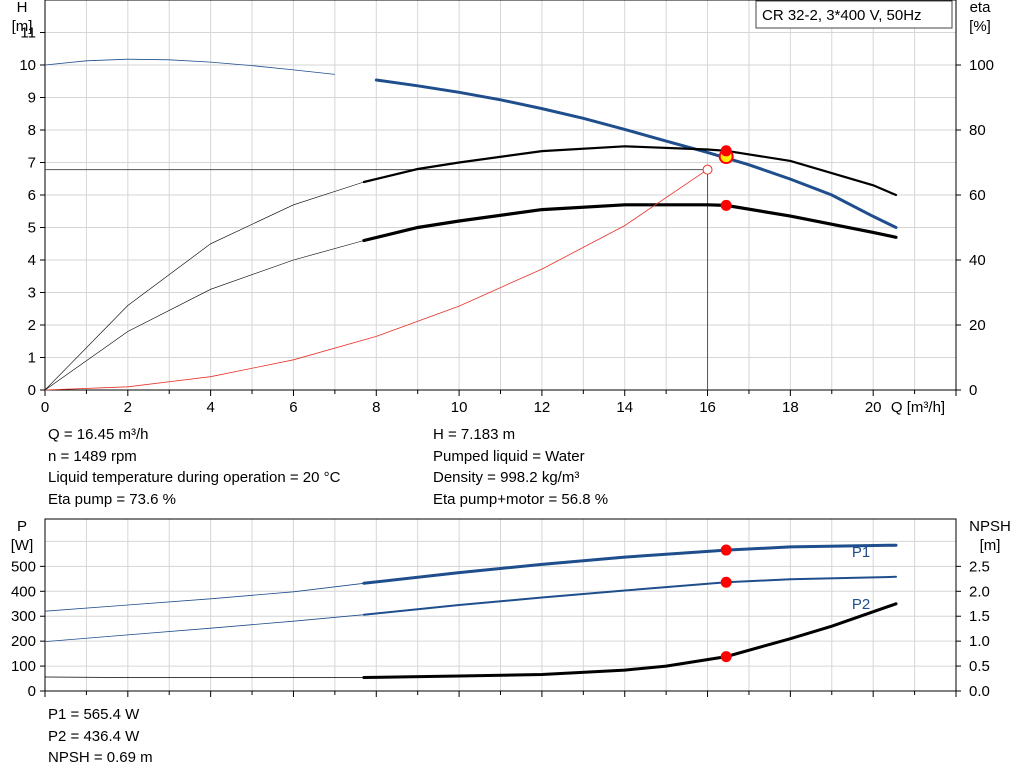 This screenshot has height=781, width=1024. Describe the element at coordinates (977, 195) in the screenshot. I see `y-right-tick-label: 60` at that location.